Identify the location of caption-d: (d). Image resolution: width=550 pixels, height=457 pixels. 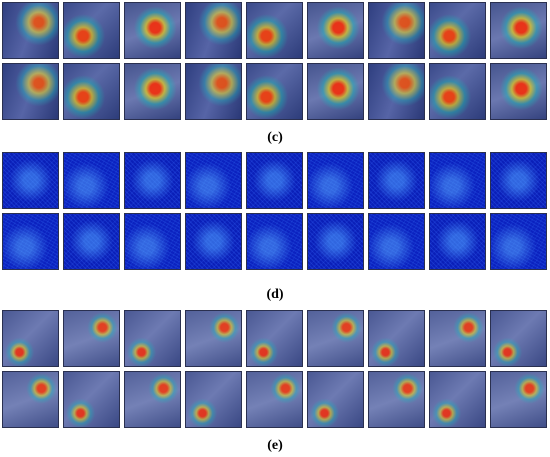
(275, 294).